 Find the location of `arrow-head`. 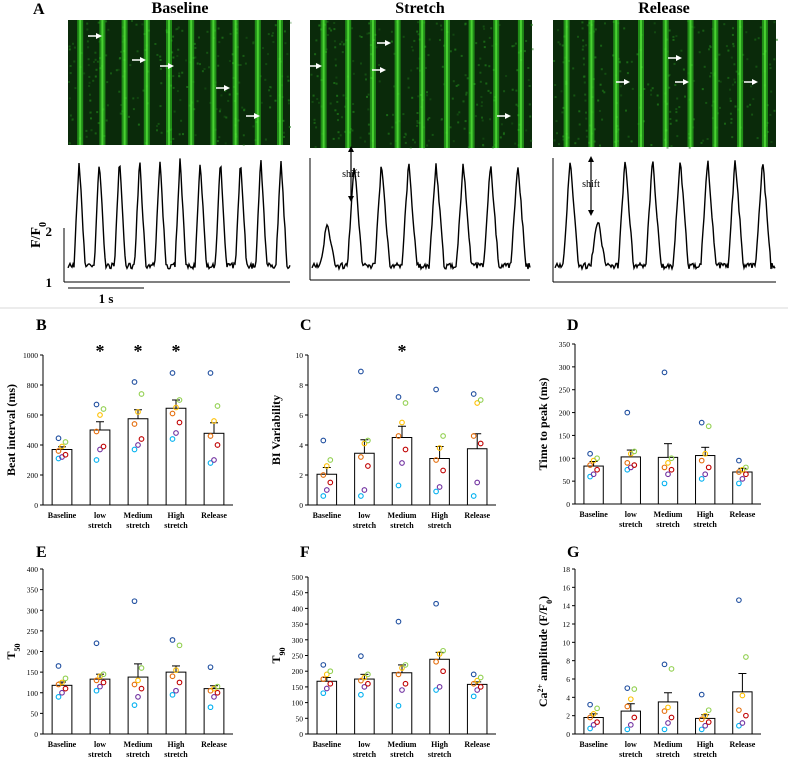

arrow-head is located at coordinates (627, 82).